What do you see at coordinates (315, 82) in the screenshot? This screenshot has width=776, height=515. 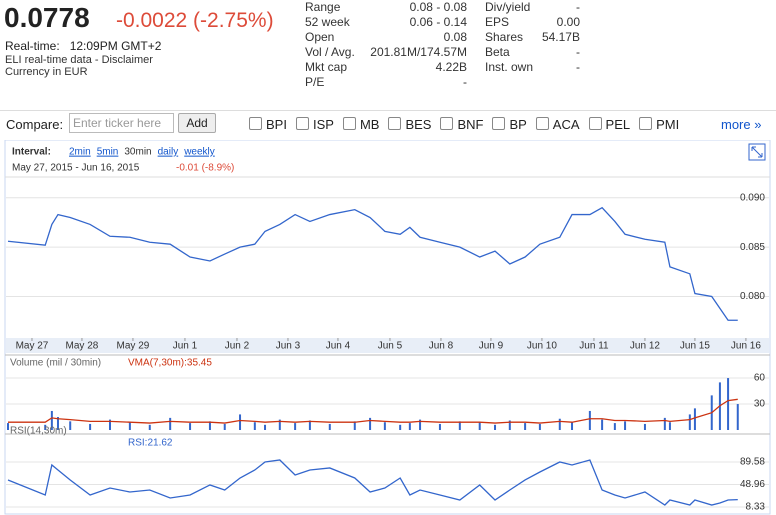 I see `stat-label: P/E` at bounding box center [315, 82].